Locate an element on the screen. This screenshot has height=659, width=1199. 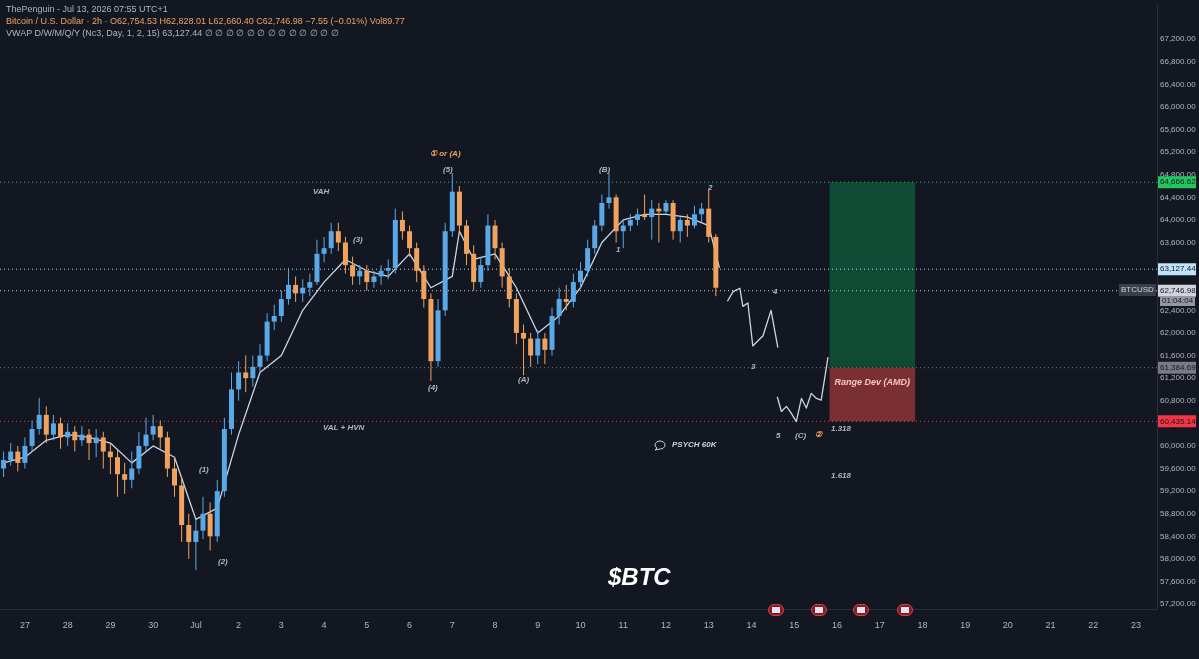
y-tick-label: 57,600.00 is located at coordinates (1178, 581).